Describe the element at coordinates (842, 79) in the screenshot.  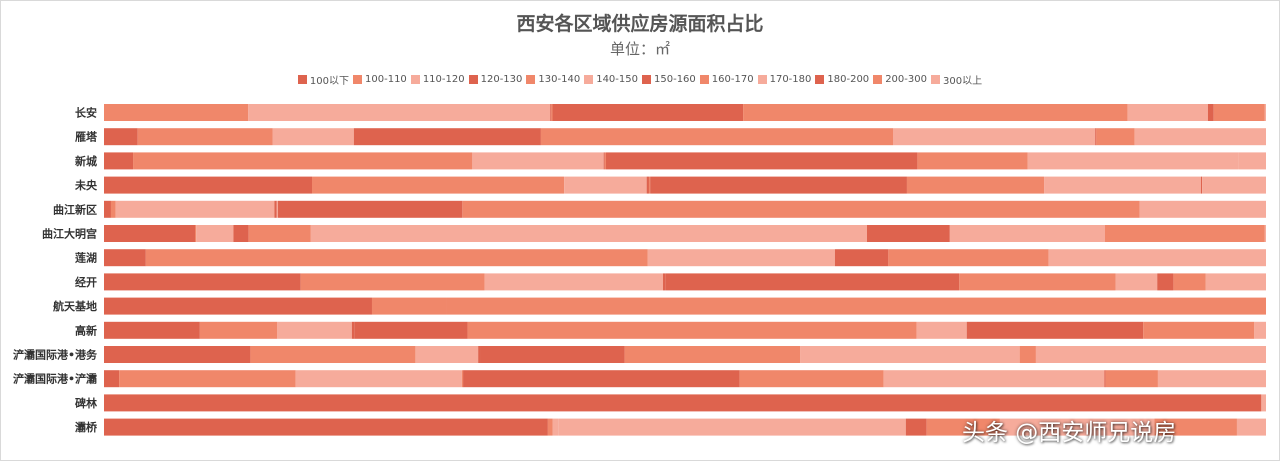
I see `legend-item: 180-200` at that location.